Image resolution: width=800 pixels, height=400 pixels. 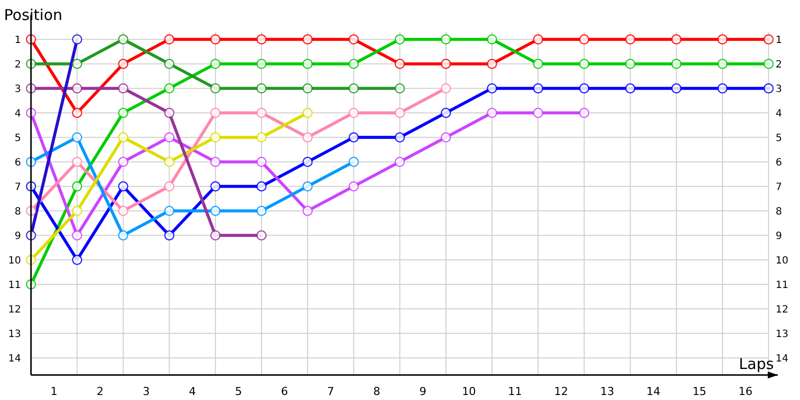 What do you see at coordinates (782, 285) in the screenshot?
I see `y2-tick-label: 11` at bounding box center [782, 285].